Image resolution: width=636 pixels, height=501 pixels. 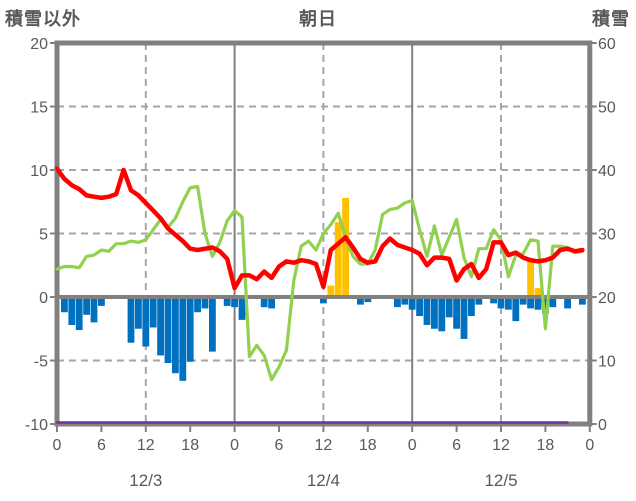 I want to click on left-axis-tick-label: 10, so click(x=39, y=171).